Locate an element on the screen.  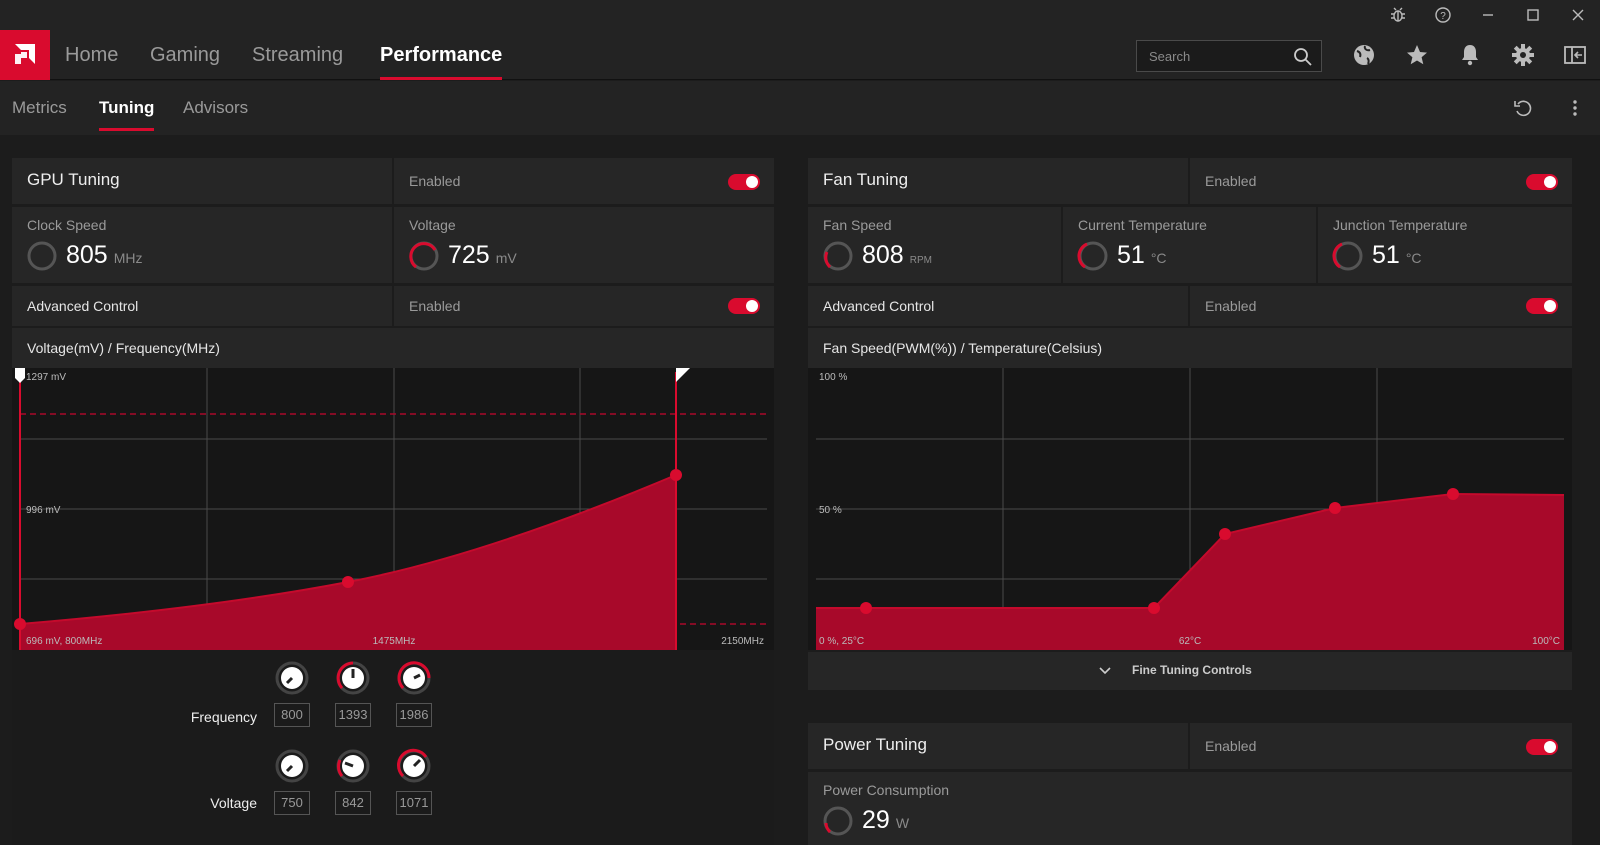
junction-temperature-value: 51 is located at coordinates (1386, 255).